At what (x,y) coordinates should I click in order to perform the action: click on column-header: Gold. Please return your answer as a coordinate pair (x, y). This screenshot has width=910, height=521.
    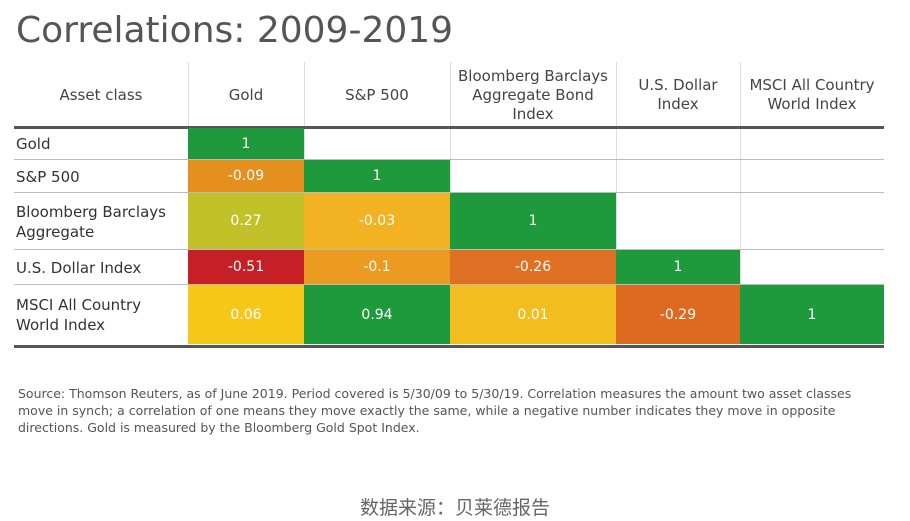
    Looking at the image, I should click on (246, 94).